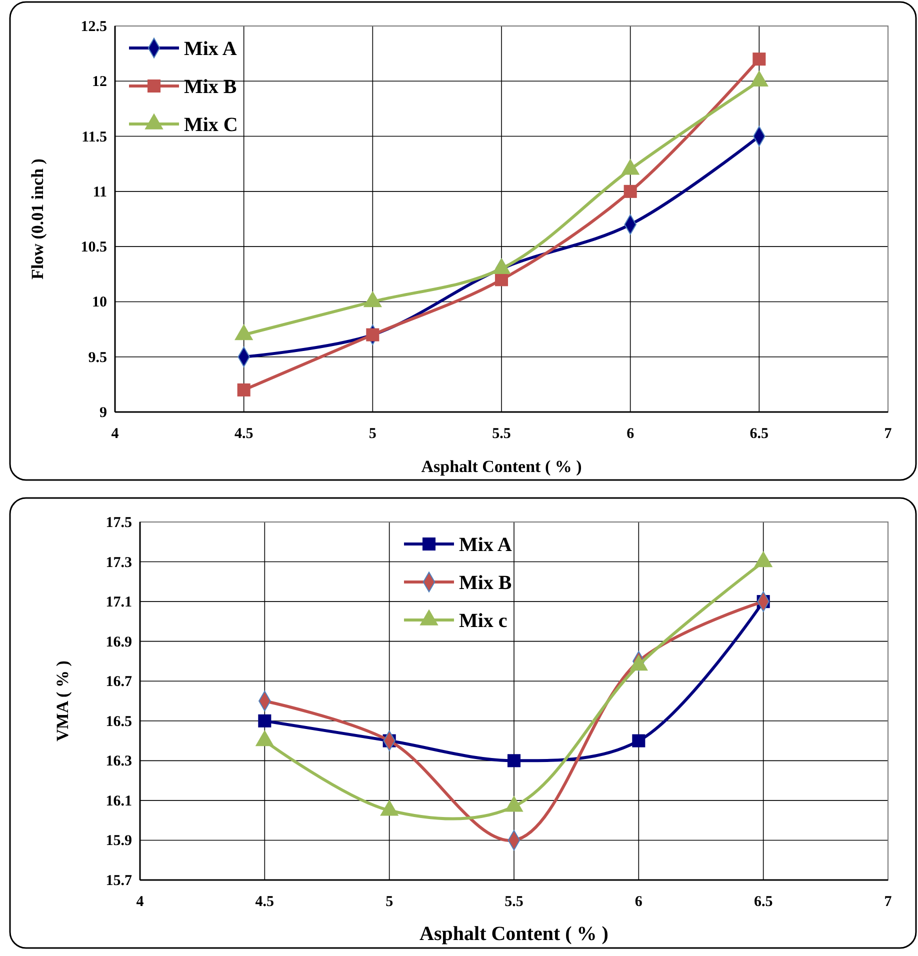  What do you see at coordinates (119, 762) in the screenshot?
I see `y-tick-label: 16.3` at bounding box center [119, 762].